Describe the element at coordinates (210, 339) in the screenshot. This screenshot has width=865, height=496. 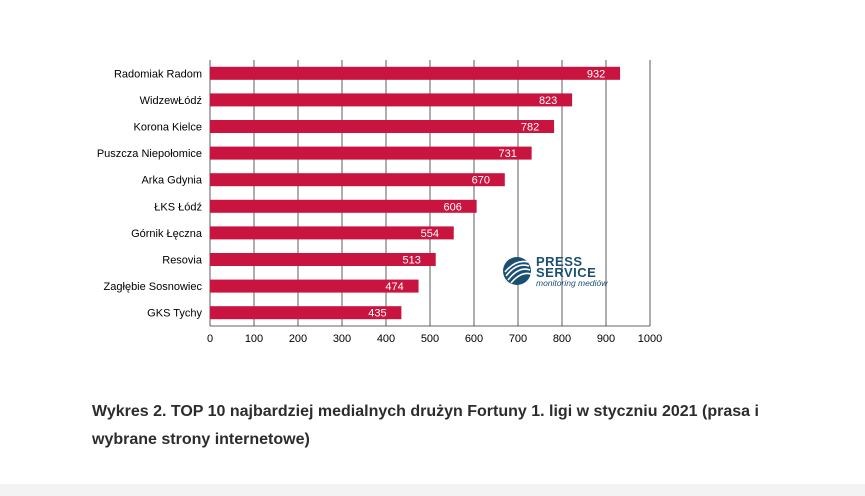
I see `x-tick-label: 0` at that location.